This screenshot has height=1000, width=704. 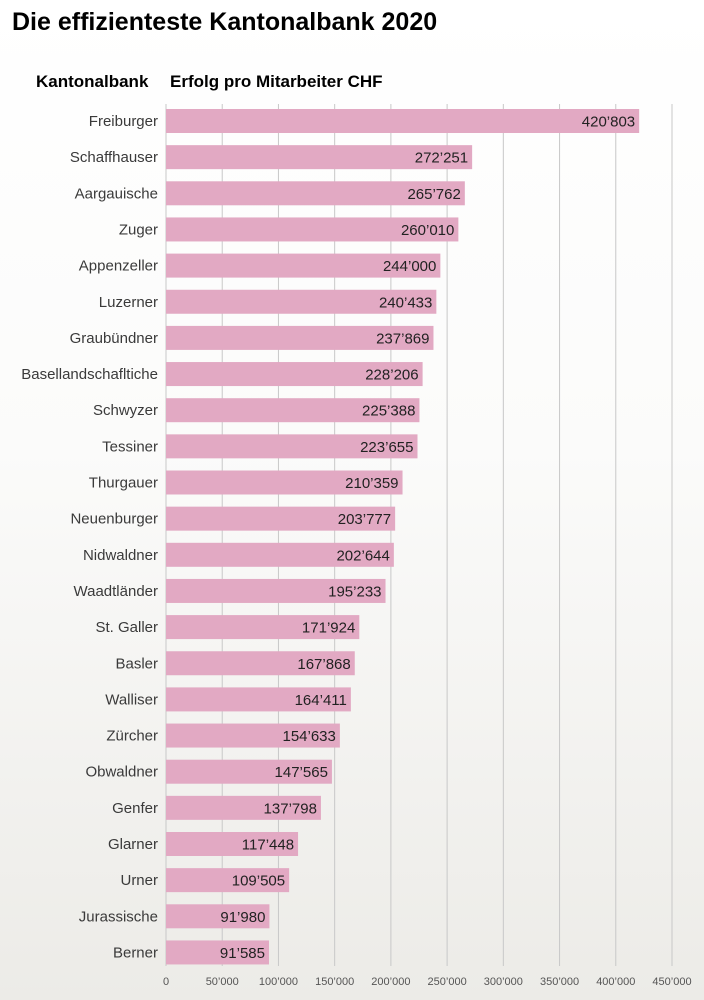 What do you see at coordinates (116, 193) in the screenshot?
I see `category-label: Aargauische` at bounding box center [116, 193].